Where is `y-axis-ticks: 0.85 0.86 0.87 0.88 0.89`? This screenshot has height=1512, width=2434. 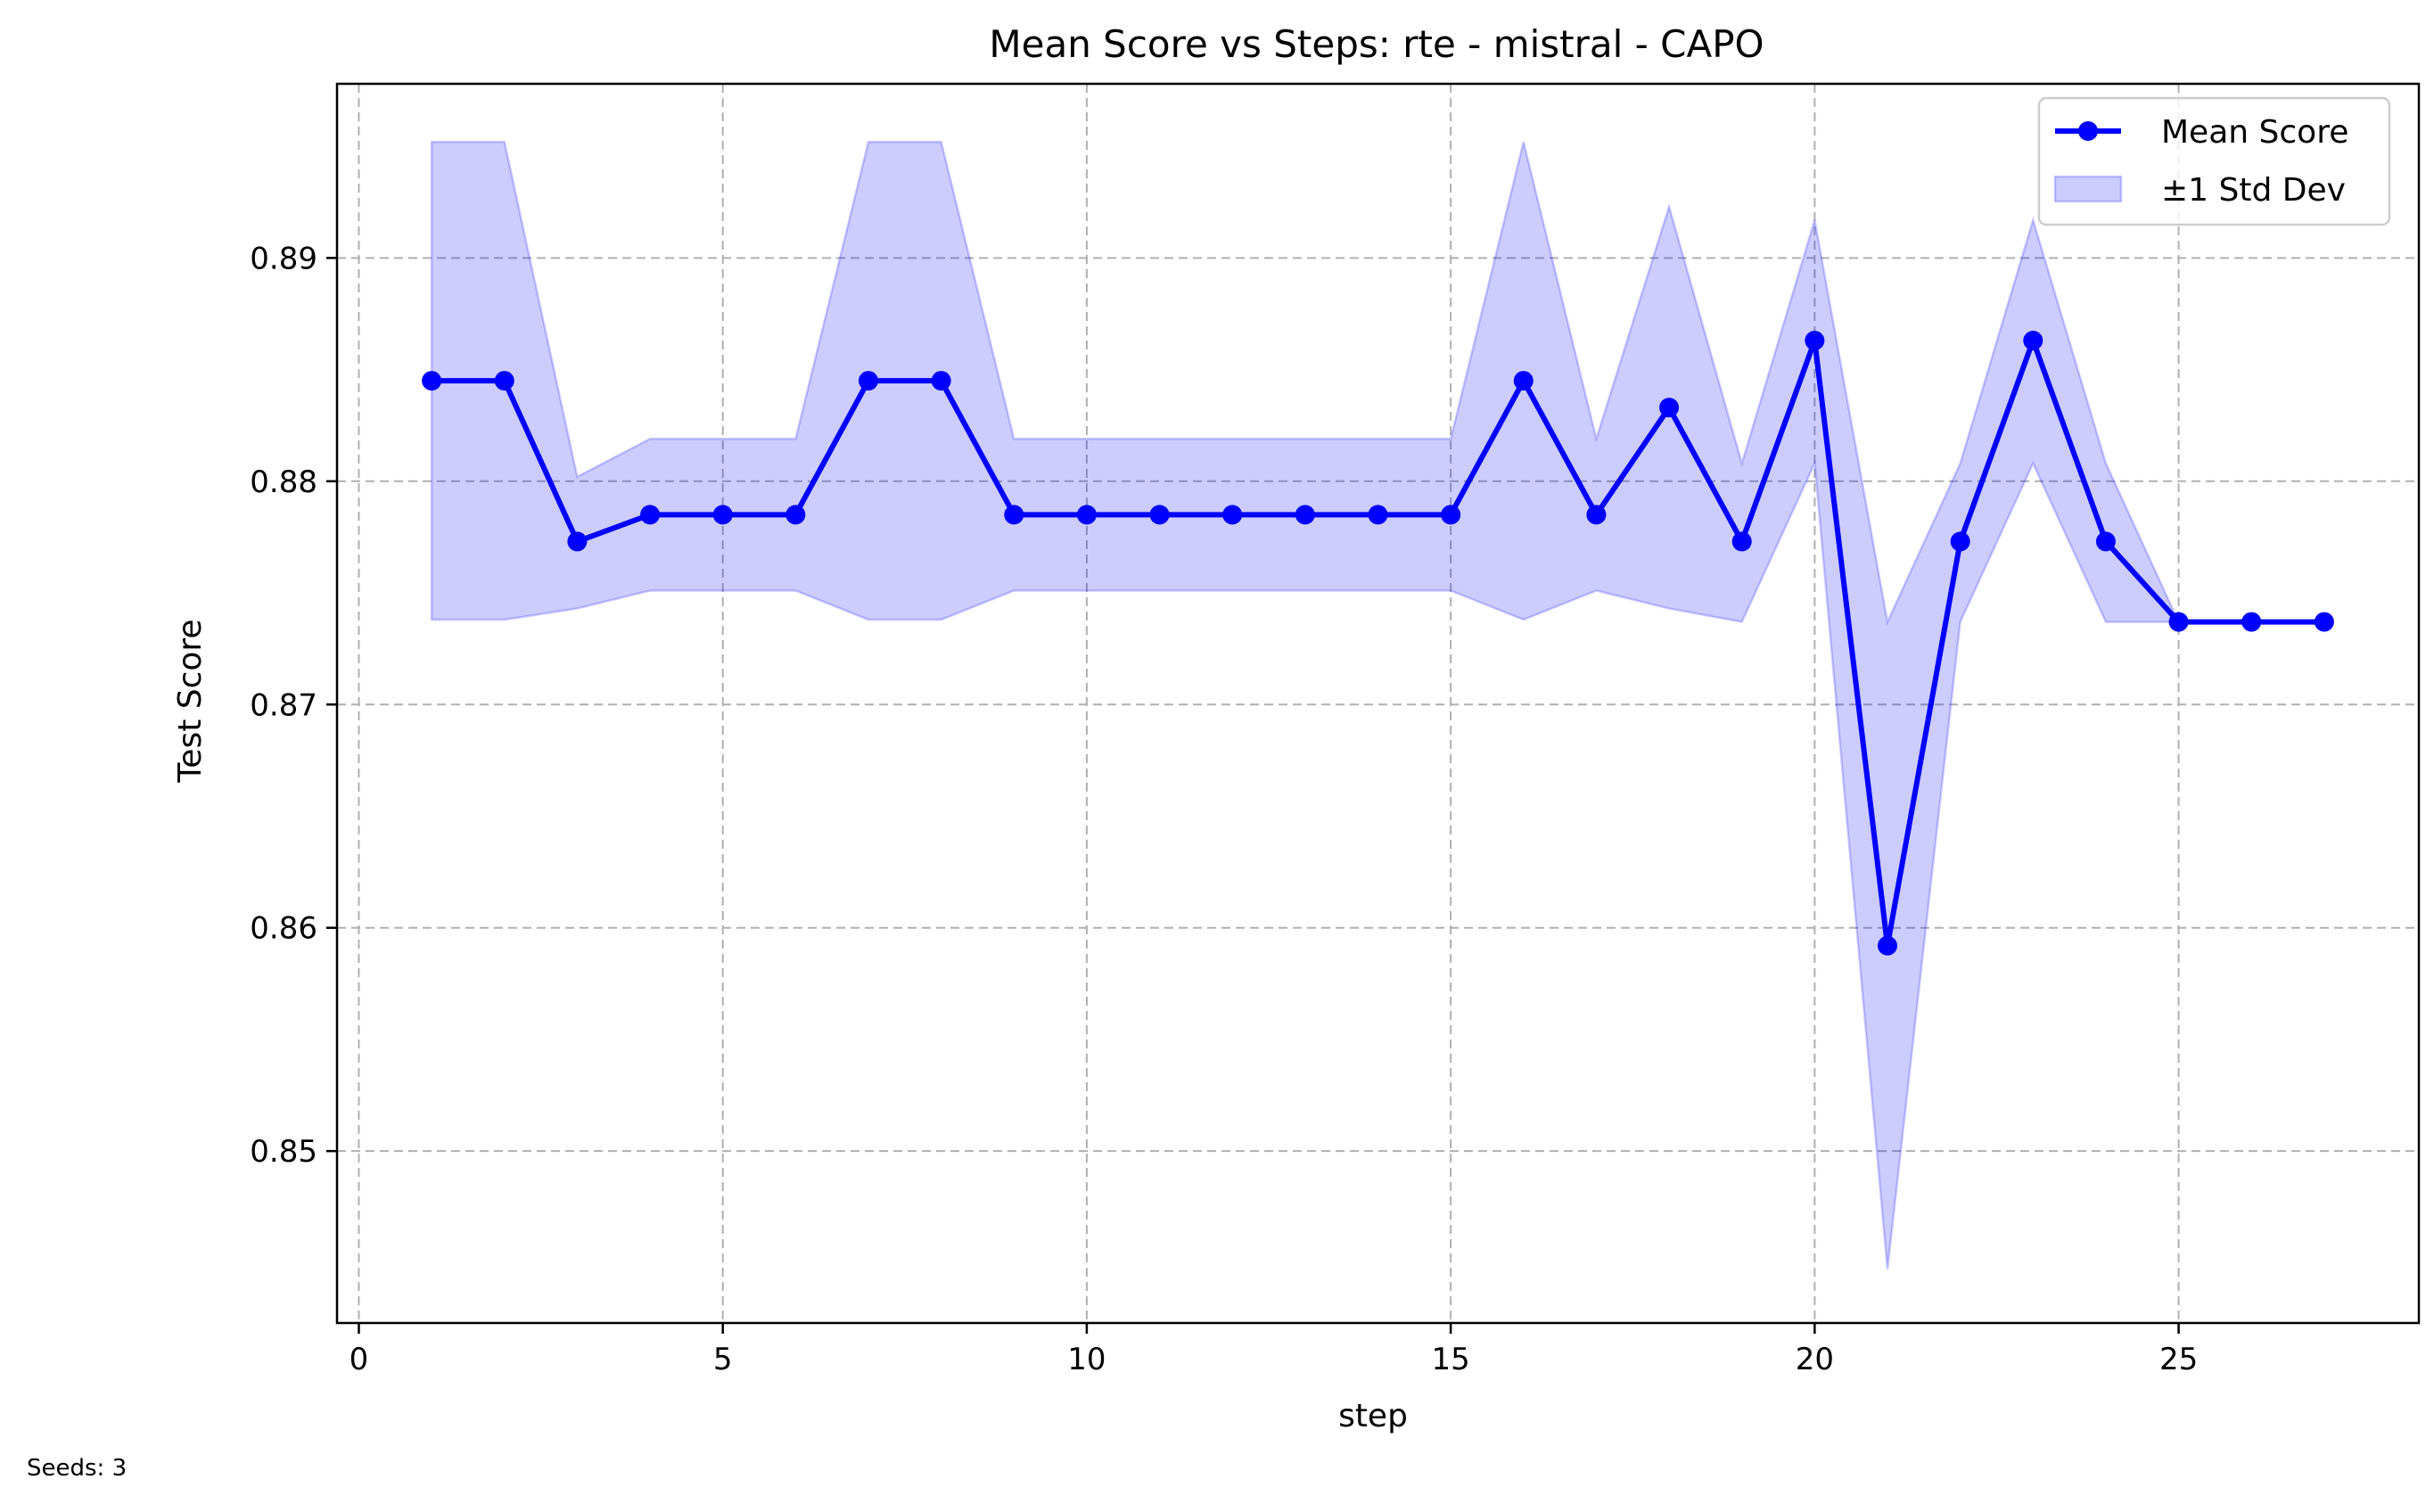
y-axis-ticks: 0.85 0.86 0.87 0.88 0.89 is located at coordinates (294, 705).